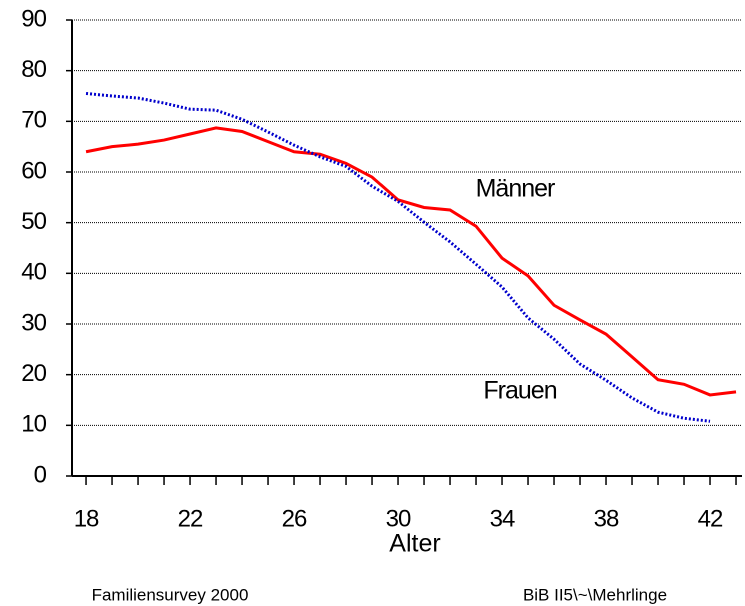 The width and height of the screenshot is (745, 606). I want to click on y-tick-label: 10, so click(33, 424).